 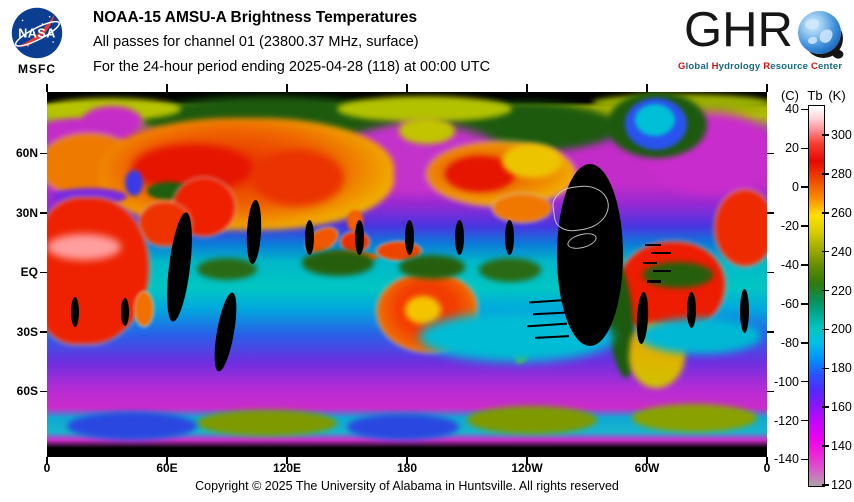 I want to click on ghrc-tagline-word: enter, so click(x=830, y=66).